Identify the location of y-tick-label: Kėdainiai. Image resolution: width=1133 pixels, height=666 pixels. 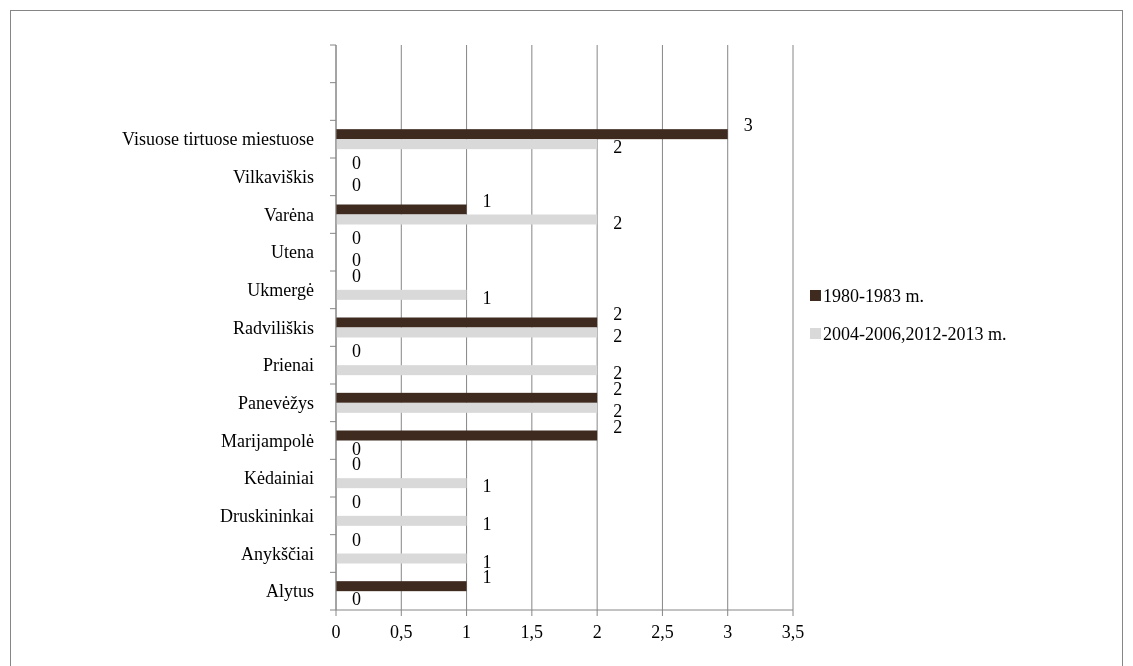
(279, 478).